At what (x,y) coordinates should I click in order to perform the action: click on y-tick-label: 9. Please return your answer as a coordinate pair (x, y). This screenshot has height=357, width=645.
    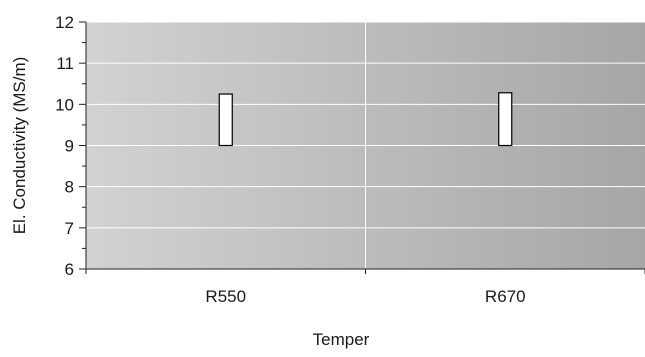
    Looking at the image, I should click on (69, 146).